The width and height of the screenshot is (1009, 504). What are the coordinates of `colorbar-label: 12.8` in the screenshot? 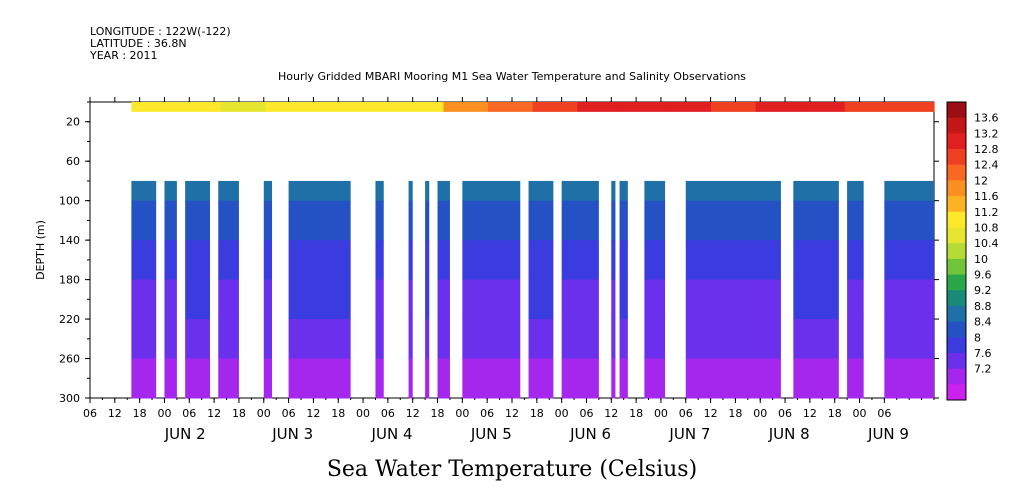 It's located at (986, 149).